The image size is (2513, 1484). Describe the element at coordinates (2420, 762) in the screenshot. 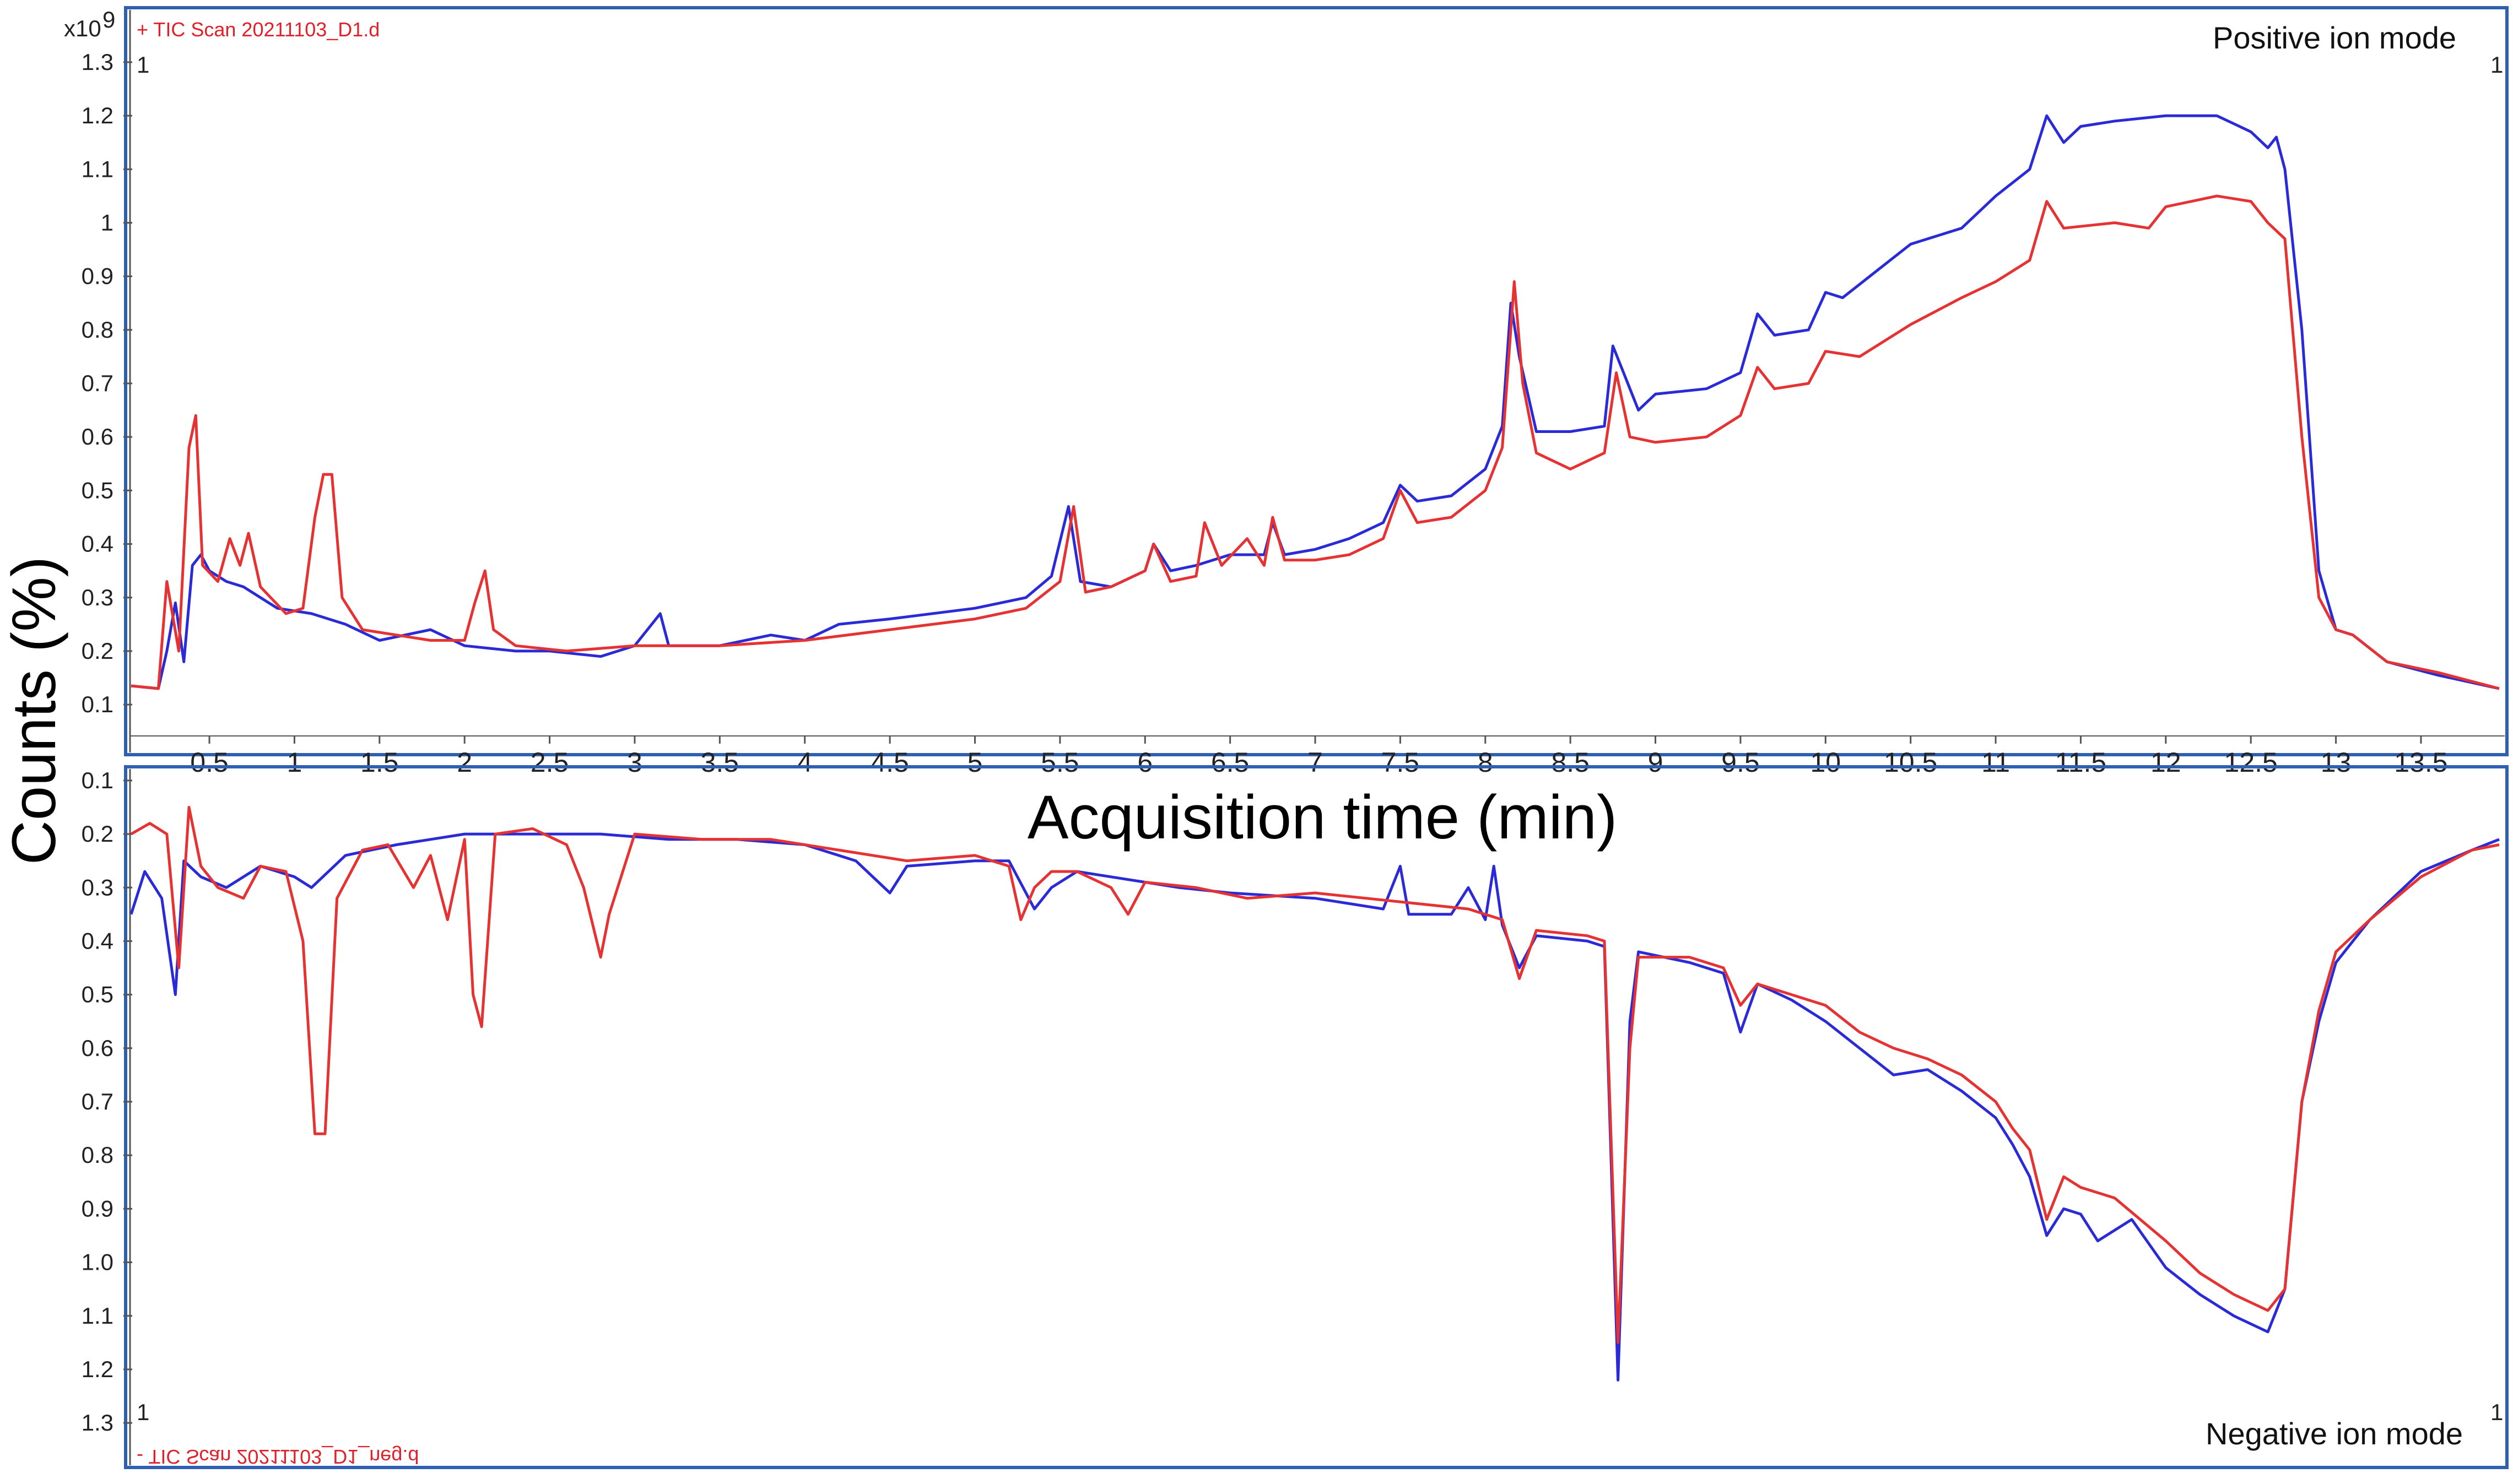

I see `x-tick-label: 13.5` at that location.